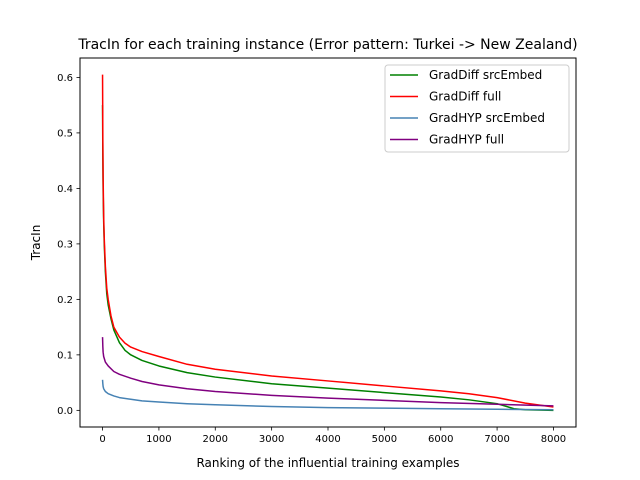 This screenshot has width=640, height=480. Describe the element at coordinates (553, 439) in the screenshot. I see `x-tick-label: 8000` at that location.